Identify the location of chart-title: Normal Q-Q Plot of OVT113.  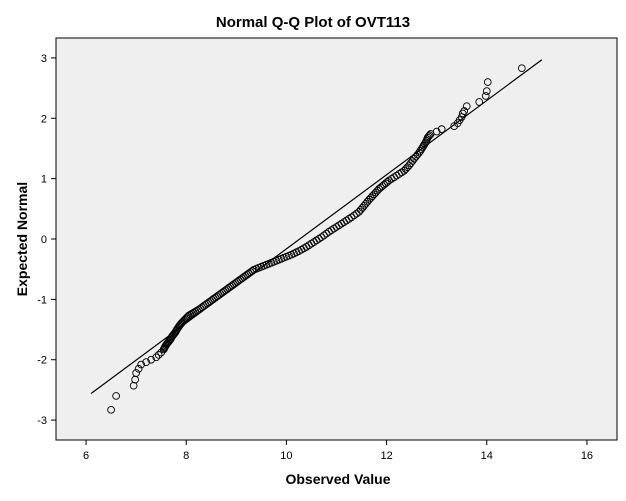
(313, 22).